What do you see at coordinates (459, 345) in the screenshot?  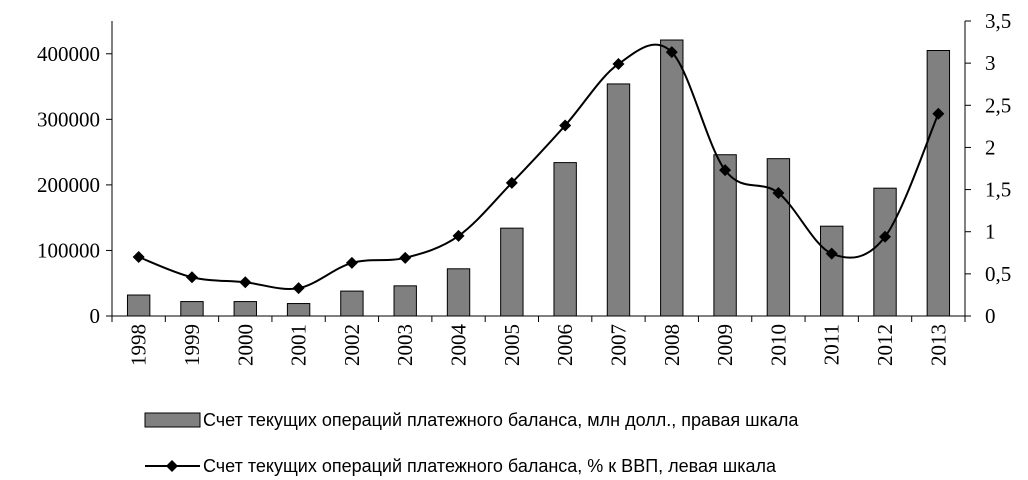 I see `x-tick-label: 2004` at bounding box center [459, 345].